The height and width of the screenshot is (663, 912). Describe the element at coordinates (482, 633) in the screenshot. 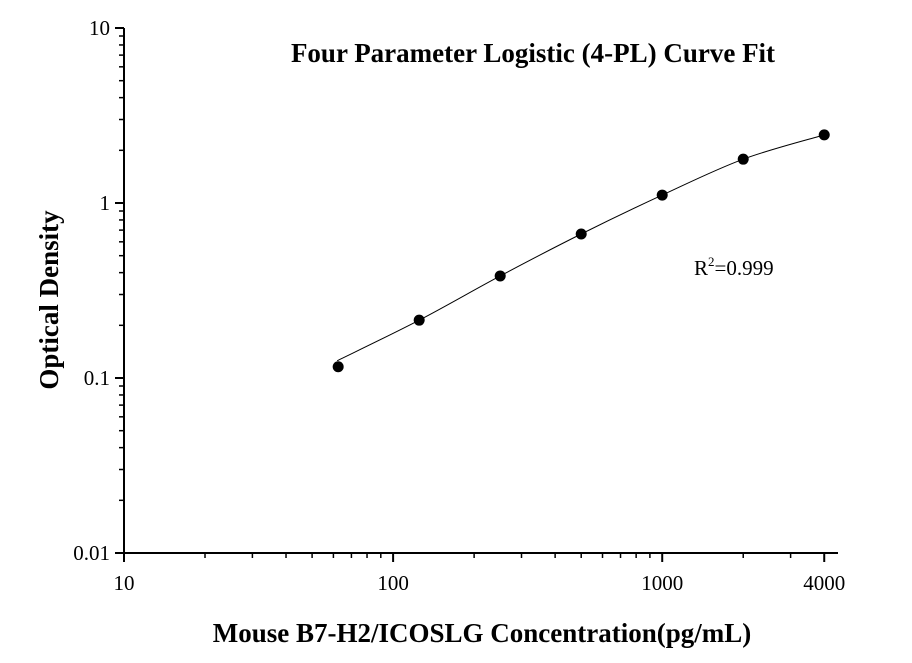

I see `x-axis-label: Mouse B7-H2/ICOSLG Concentration(pg/mL)` at that location.